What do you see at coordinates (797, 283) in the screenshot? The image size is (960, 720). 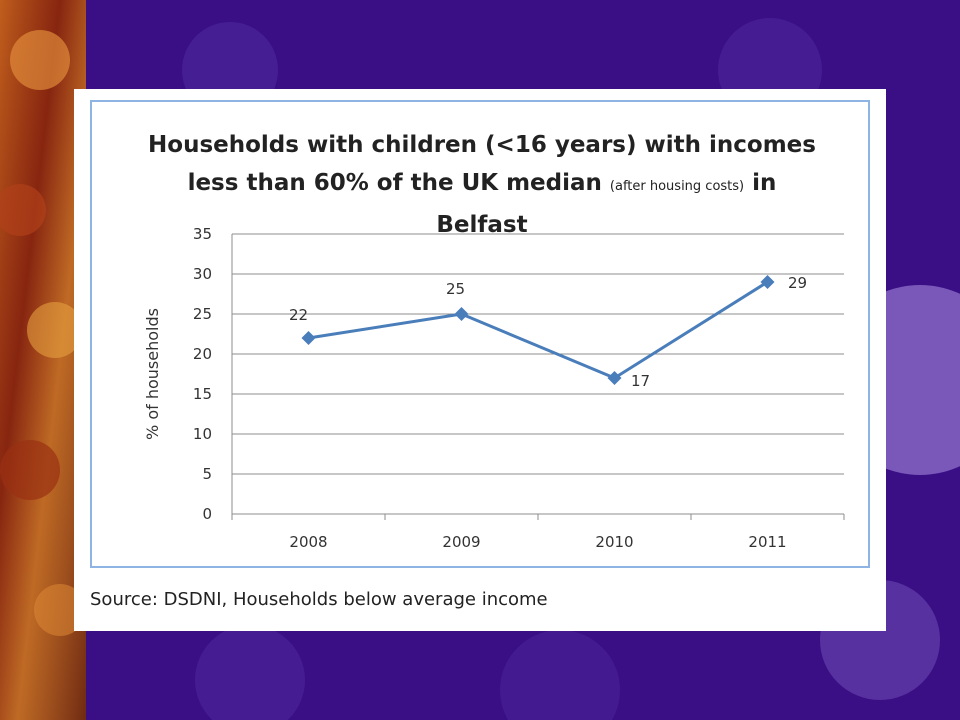 I see `data-label: 29` at bounding box center [797, 283].